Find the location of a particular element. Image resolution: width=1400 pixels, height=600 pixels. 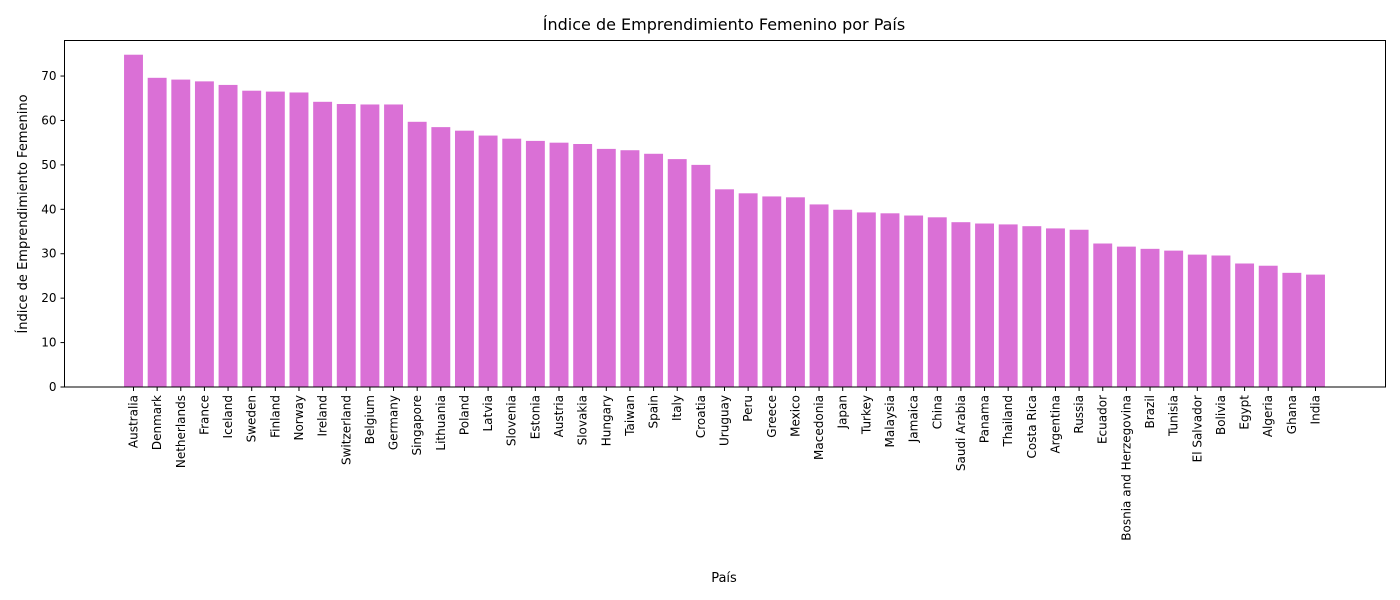

x-tick-label: Lithuania is located at coordinates (441, 423).